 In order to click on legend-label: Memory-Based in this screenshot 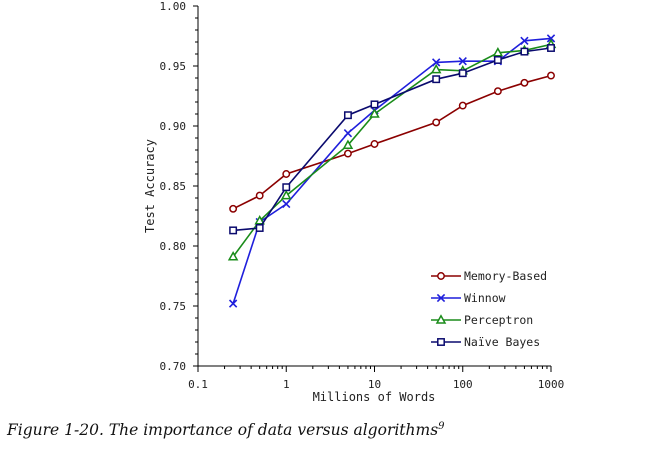, I will do `click(505, 276)`.